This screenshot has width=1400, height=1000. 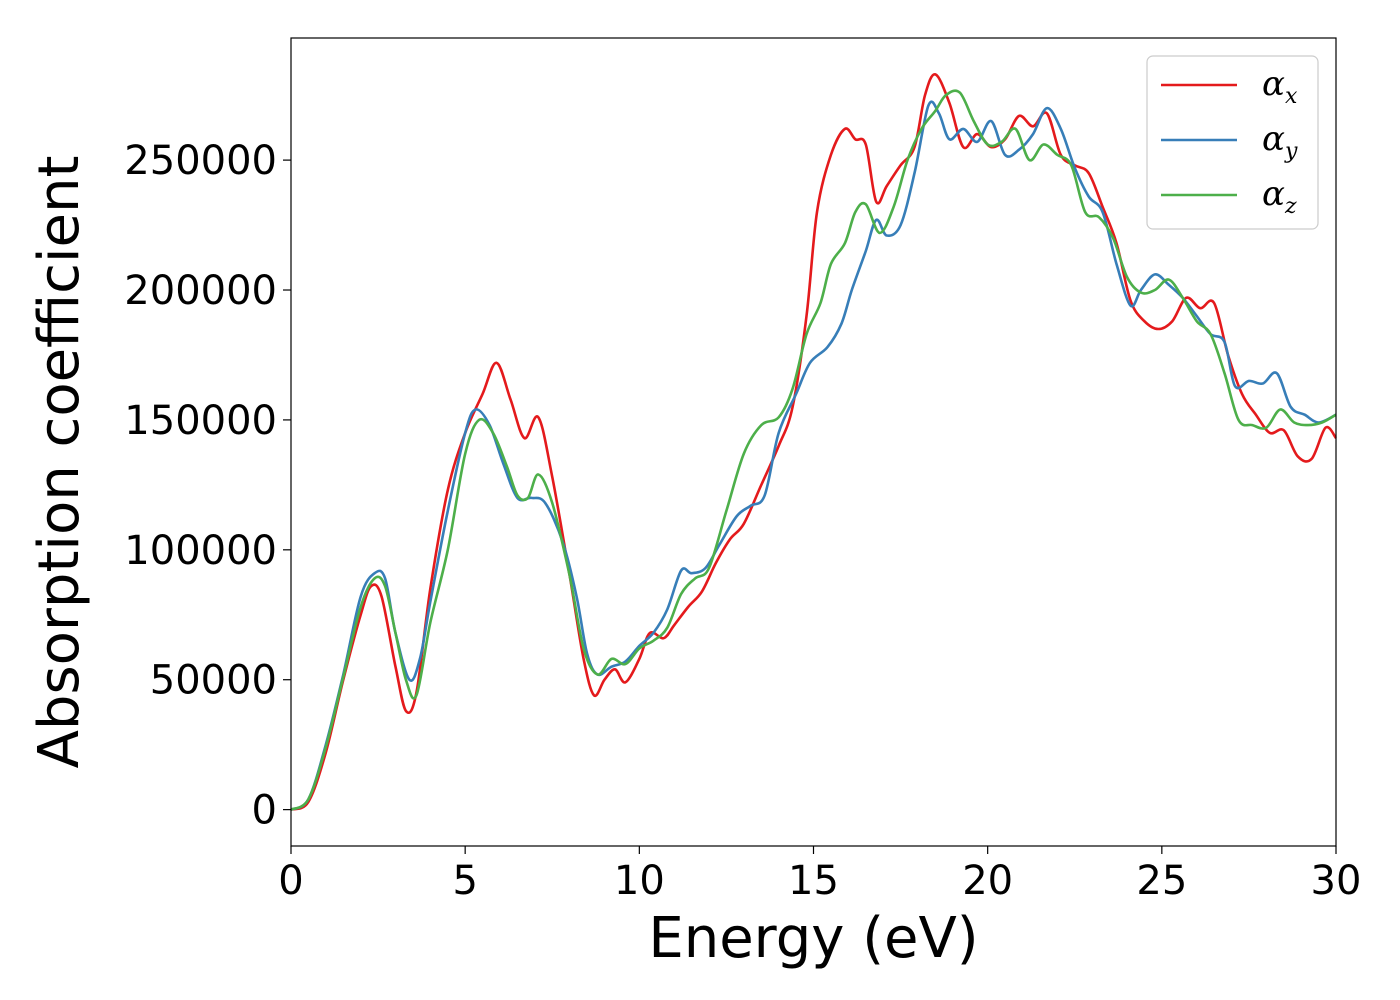 What do you see at coordinates (290, 881) in the screenshot?
I see `x-tick-label: 0` at bounding box center [290, 881].